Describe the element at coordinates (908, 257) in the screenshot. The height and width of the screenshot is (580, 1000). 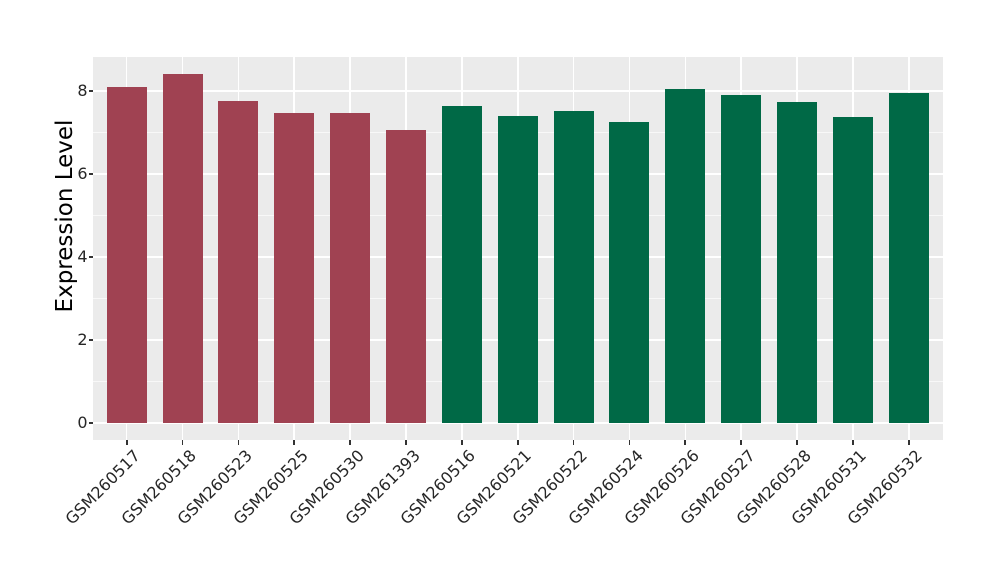
I see `bar-GSM260532` at that location.